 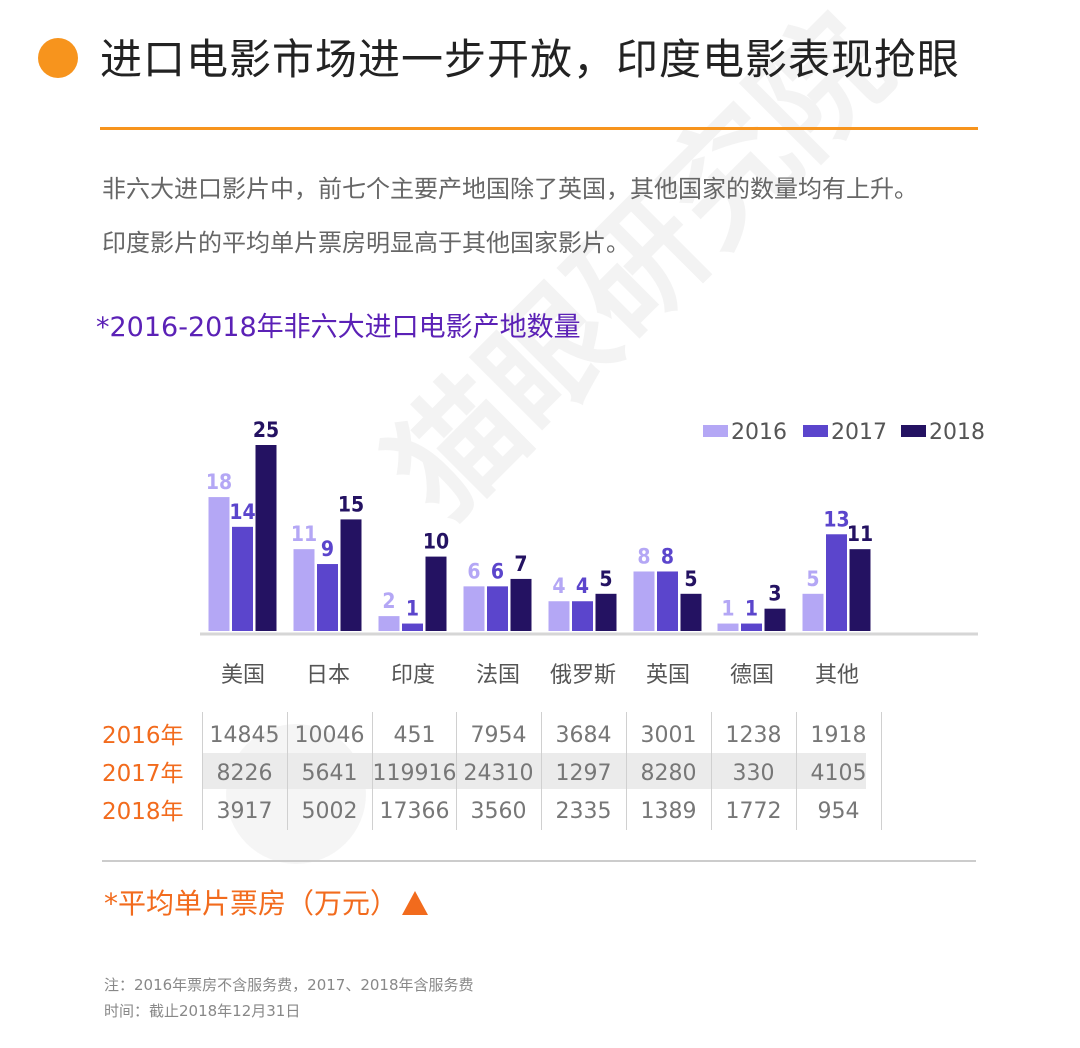 I want to click on footer-divider, so click(x=539, y=861).